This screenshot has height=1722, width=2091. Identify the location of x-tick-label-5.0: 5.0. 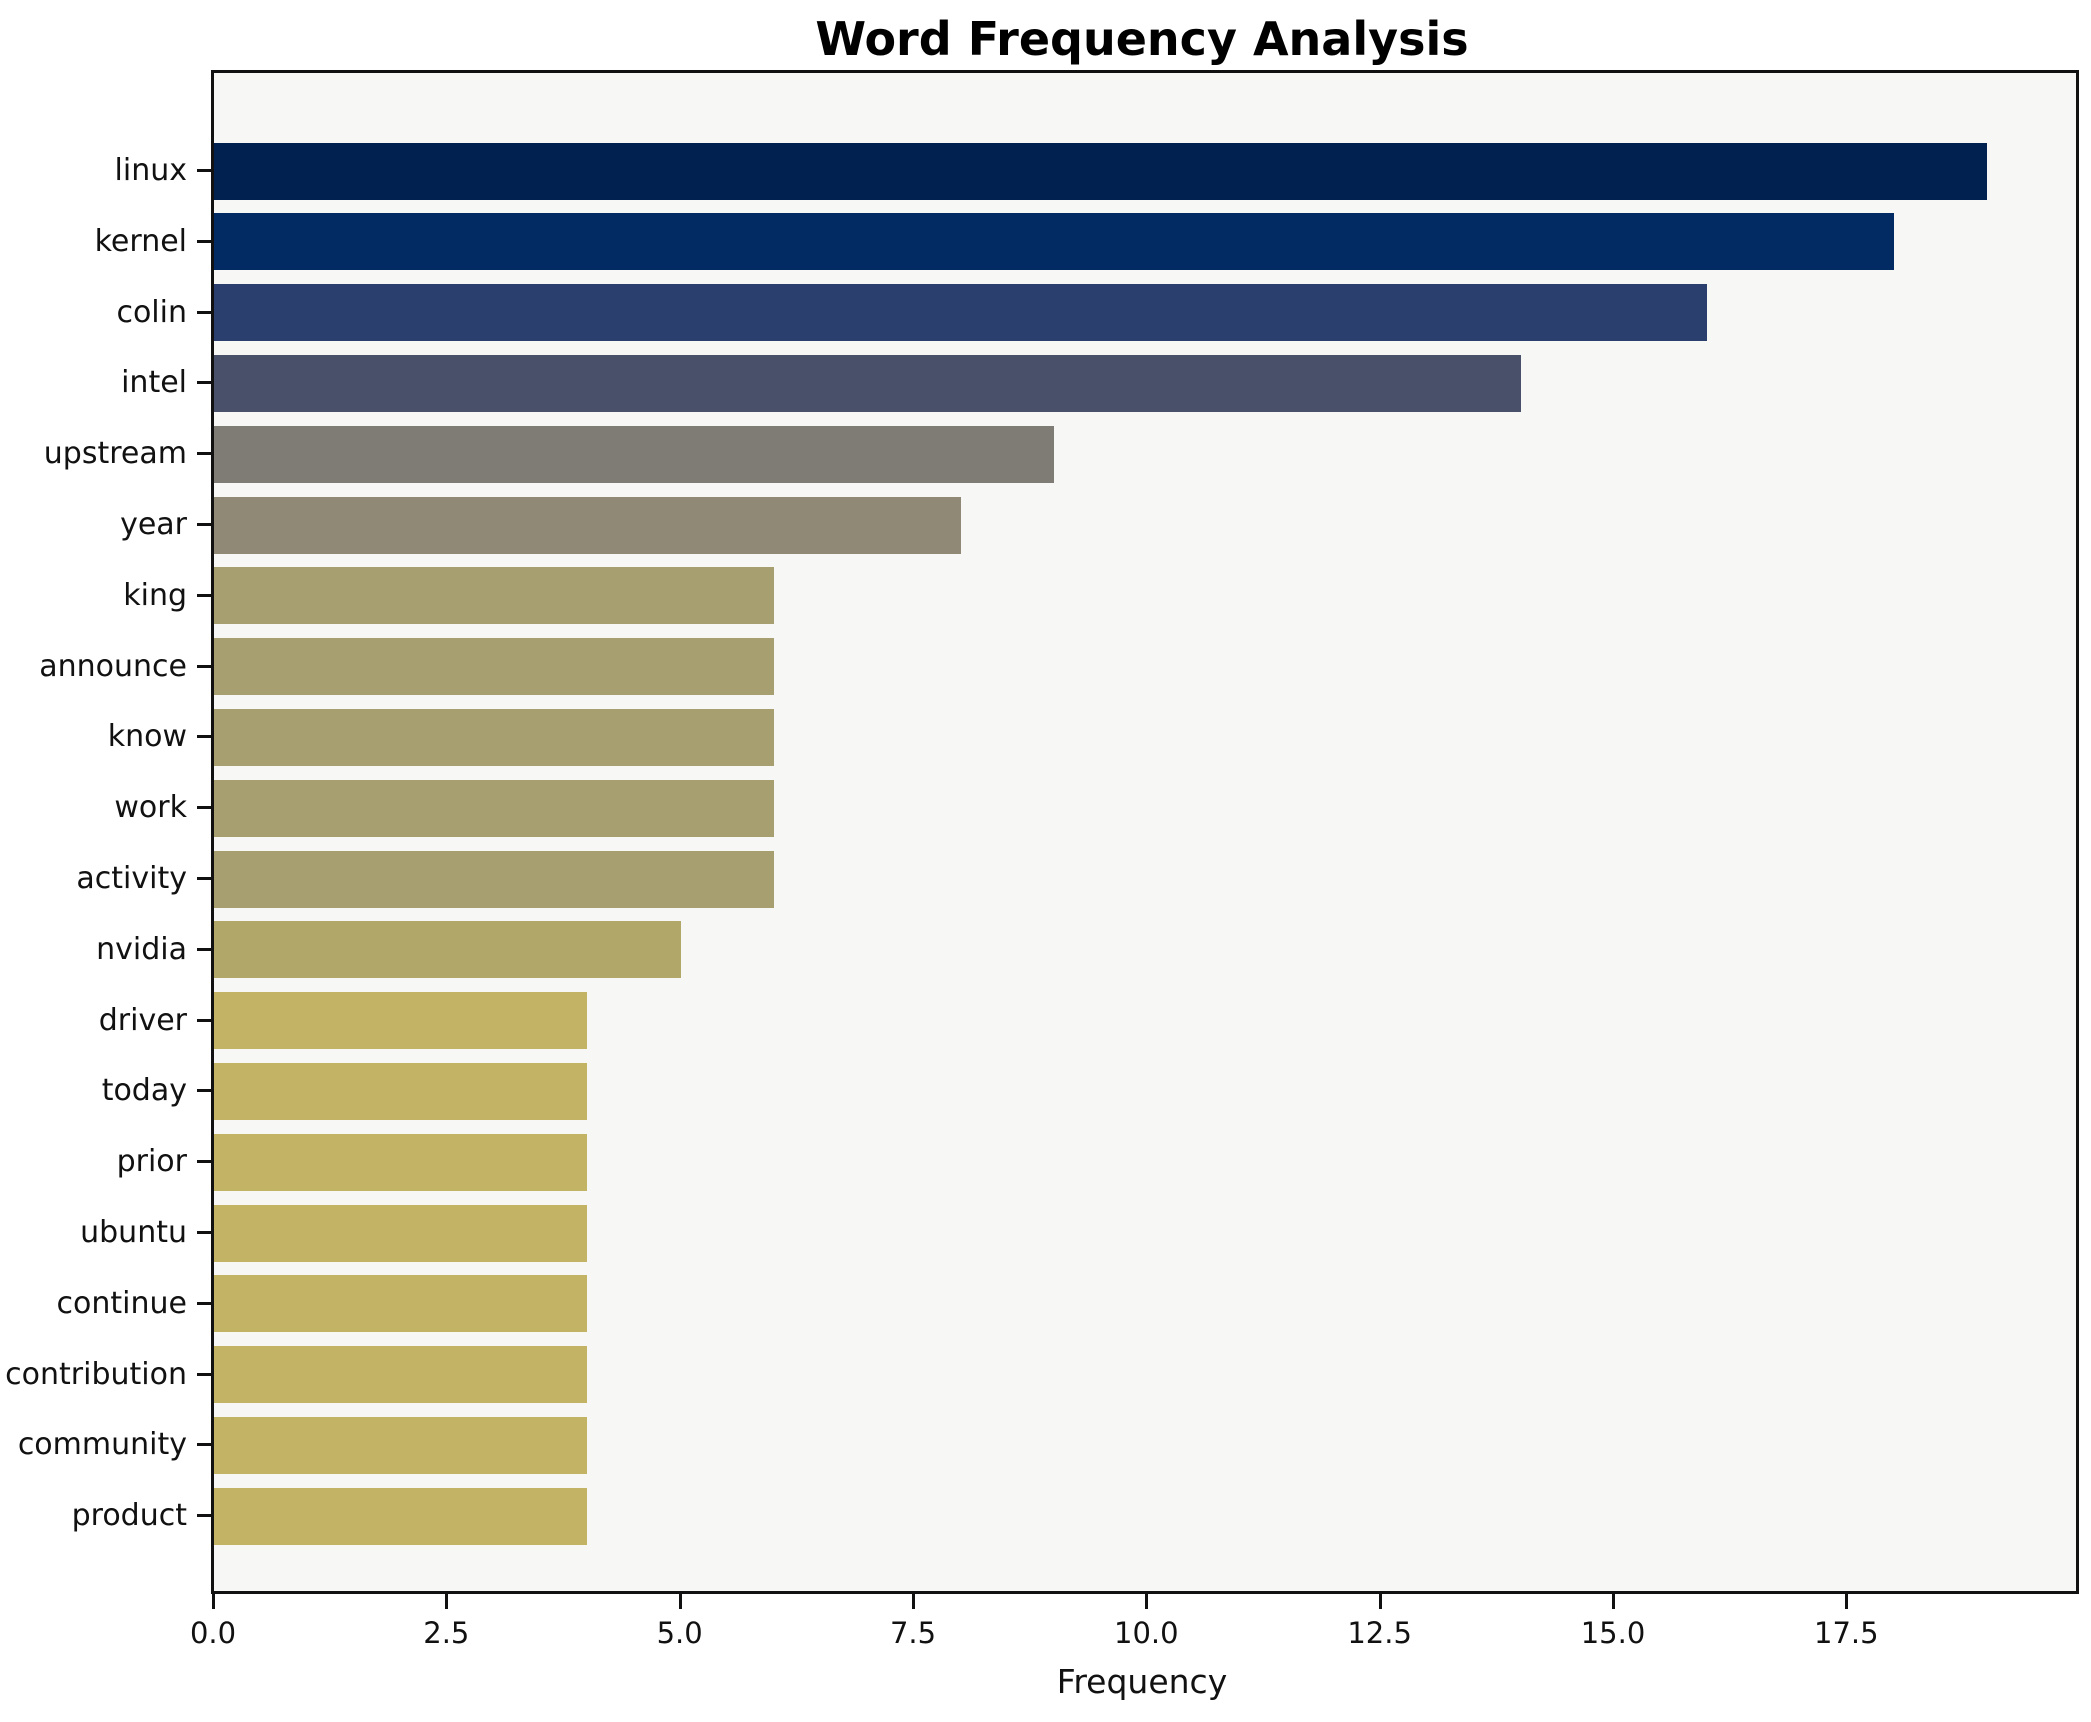
(679, 1633).